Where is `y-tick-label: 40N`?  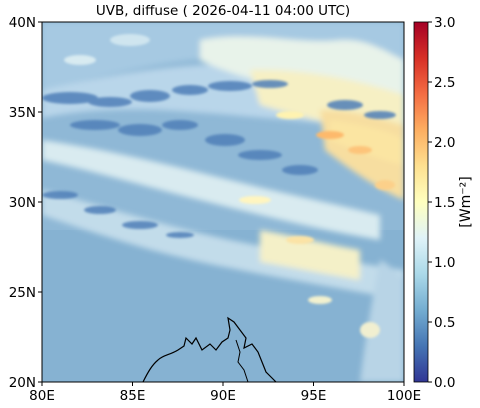 y-tick-label: 40N is located at coordinates (22, 23).